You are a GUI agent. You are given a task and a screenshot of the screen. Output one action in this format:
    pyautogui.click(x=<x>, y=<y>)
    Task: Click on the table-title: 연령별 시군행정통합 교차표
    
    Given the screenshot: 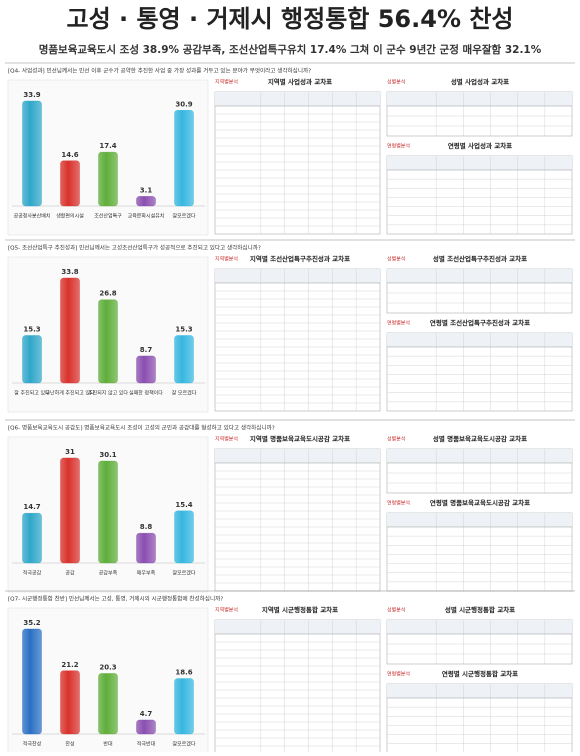 What is the action you would take?
    pyautogui.click(x=480, y=673)
    